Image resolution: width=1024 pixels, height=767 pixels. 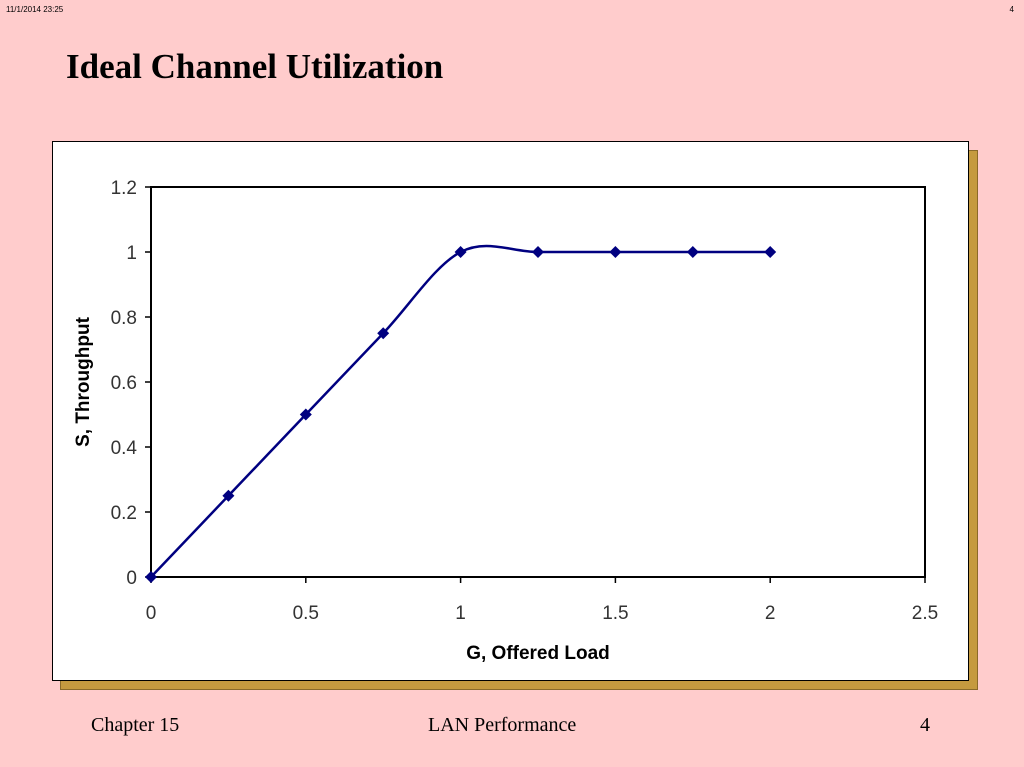 I want to click on slide-date-time: 11/1/2014 23:25, so click(x=35, y=9).